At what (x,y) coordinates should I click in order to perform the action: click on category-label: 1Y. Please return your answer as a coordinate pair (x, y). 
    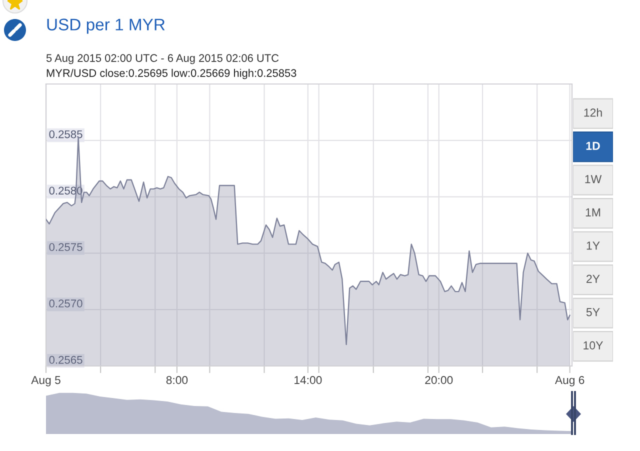
    Looking at the image, I should click on (593, 246).